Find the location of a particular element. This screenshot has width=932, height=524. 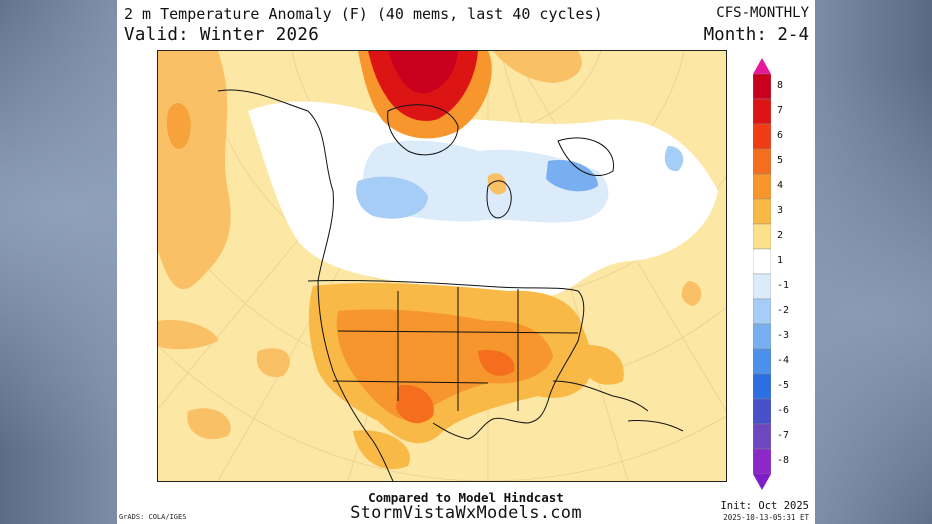

colorbar-label: 1 is located at coordinates (780, 260).